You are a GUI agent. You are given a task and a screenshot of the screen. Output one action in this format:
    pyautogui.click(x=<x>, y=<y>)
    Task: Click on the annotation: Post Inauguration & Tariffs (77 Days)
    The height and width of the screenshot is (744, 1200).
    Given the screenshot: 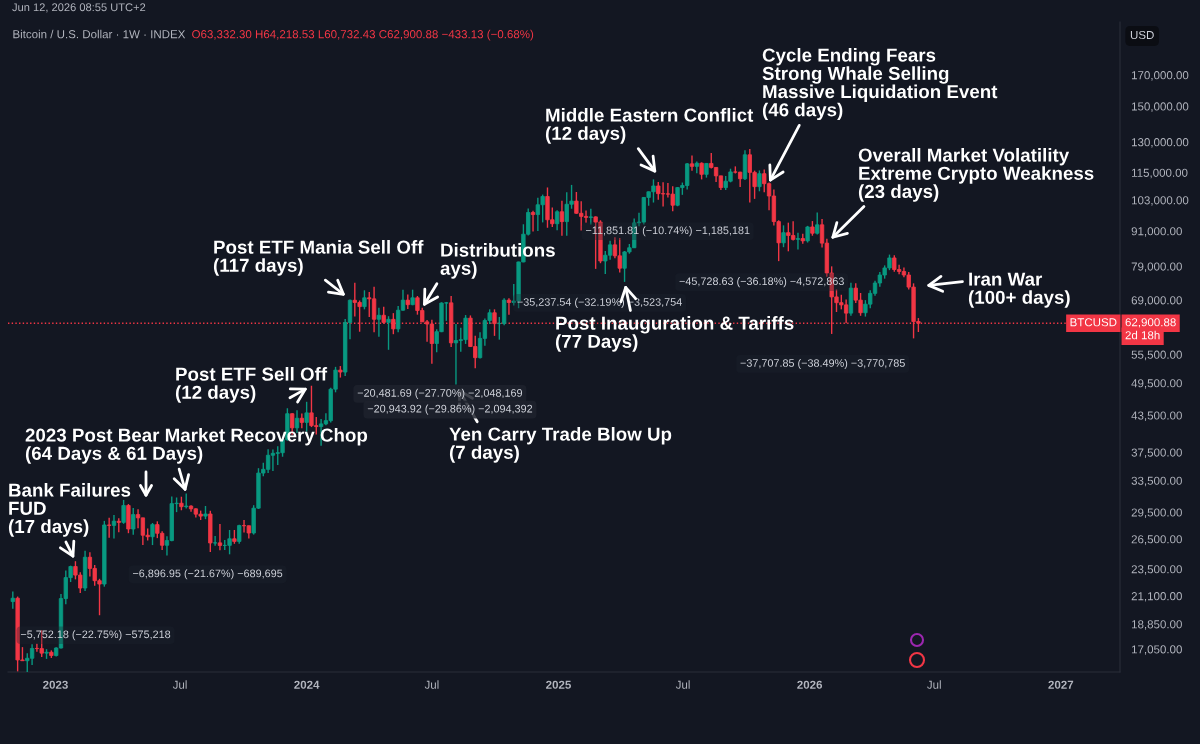 What is the action you would take?
    pyautogui.click(x=674, y=334)
    